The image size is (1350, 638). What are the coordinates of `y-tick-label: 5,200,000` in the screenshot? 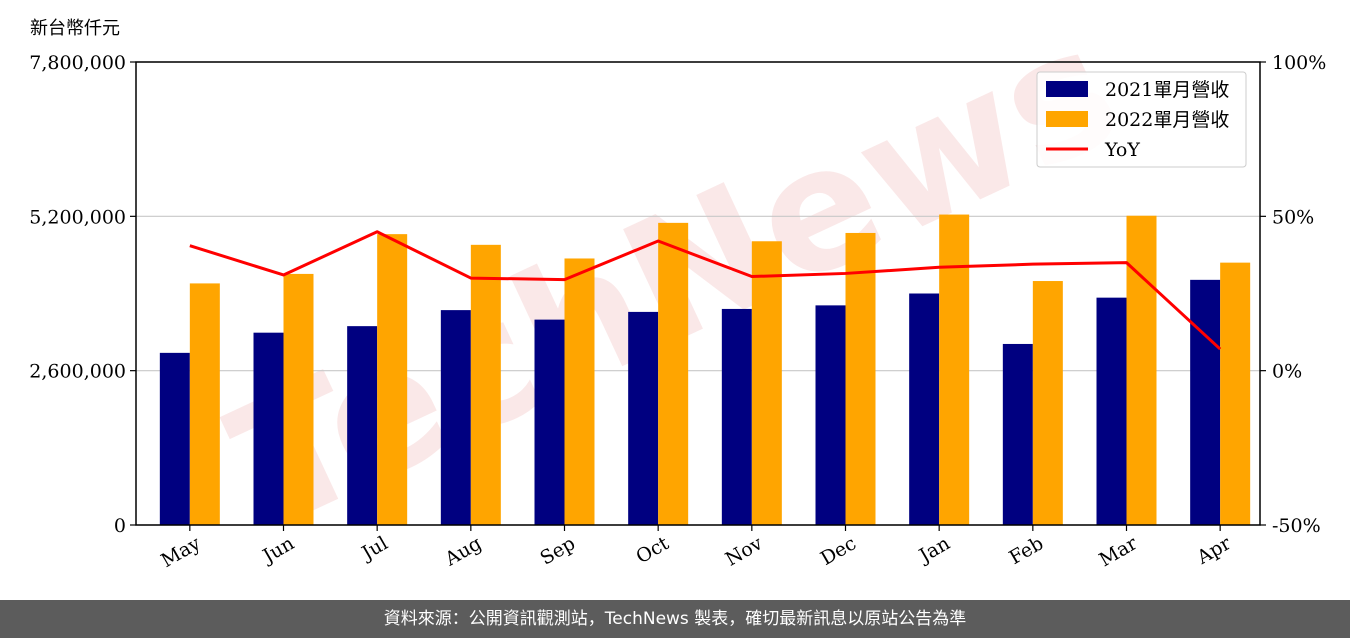 It's located at (77, 217).